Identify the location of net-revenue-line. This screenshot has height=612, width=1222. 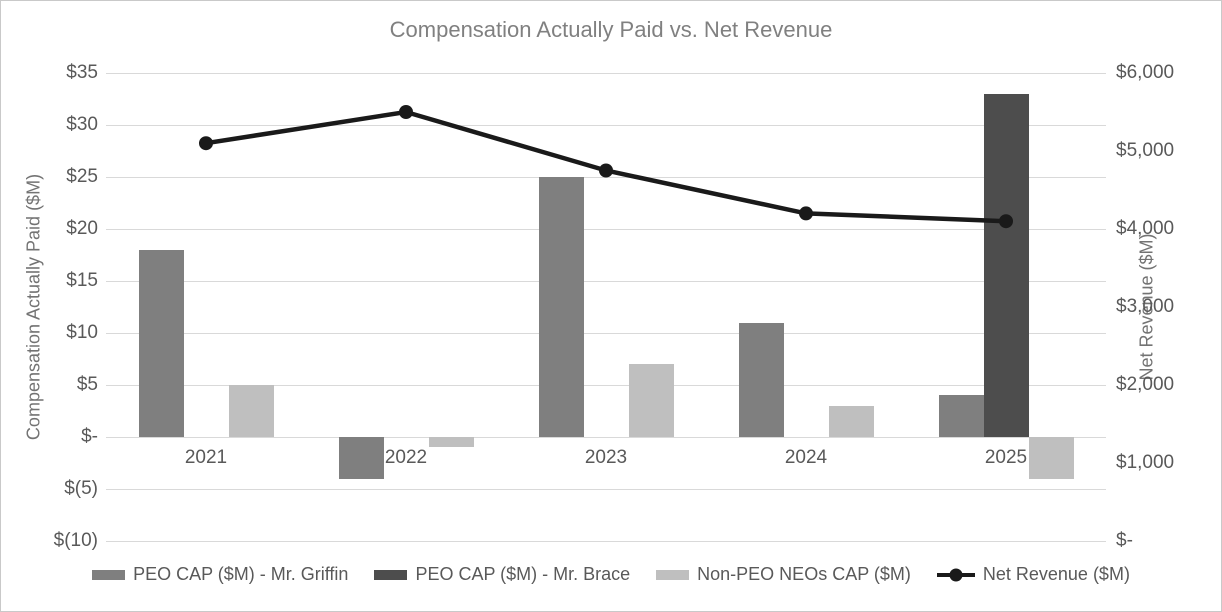
(606, 167).